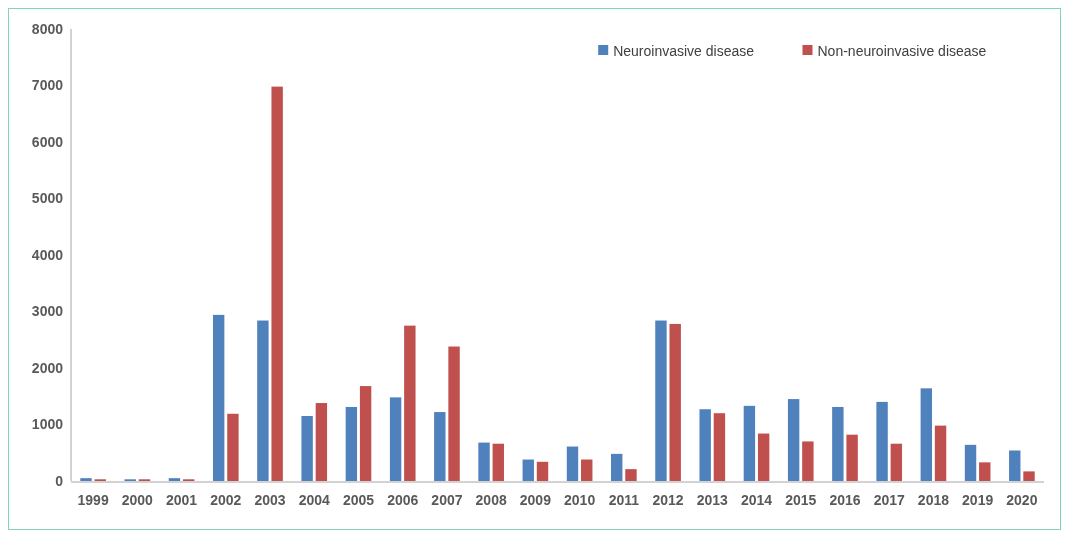  Describe the element at coordinates (403, 500) in the screenshot. I see `x-tick-label: 2006` at that location.